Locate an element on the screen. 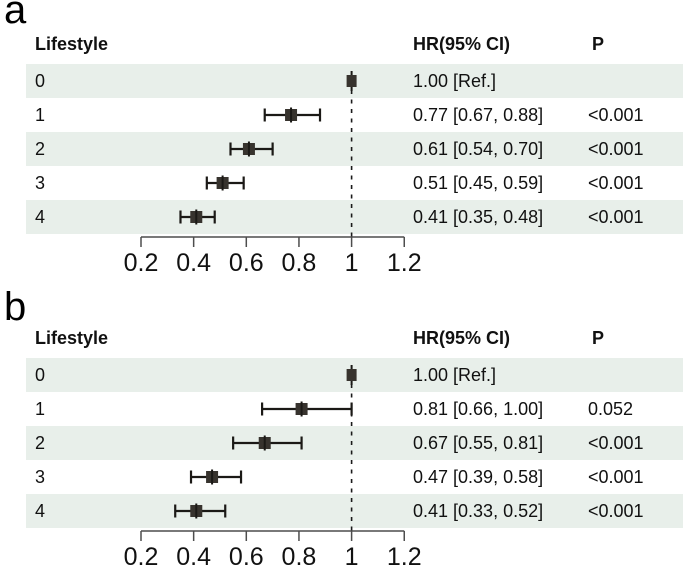 The image size is (685, 567). panel-b-p-value-3: <0.001 is located at coordinates (616, 477).